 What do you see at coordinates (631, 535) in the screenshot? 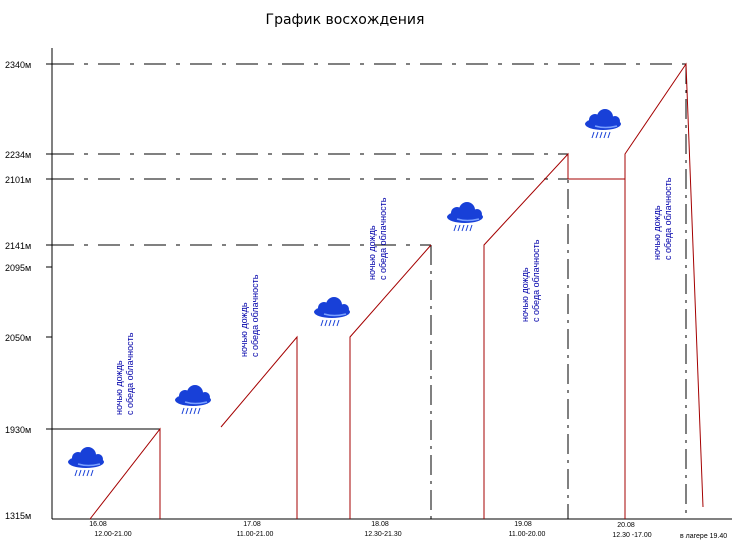
I see `x-day-time: 12.30 -17.00` at bounding box center [631, 535].